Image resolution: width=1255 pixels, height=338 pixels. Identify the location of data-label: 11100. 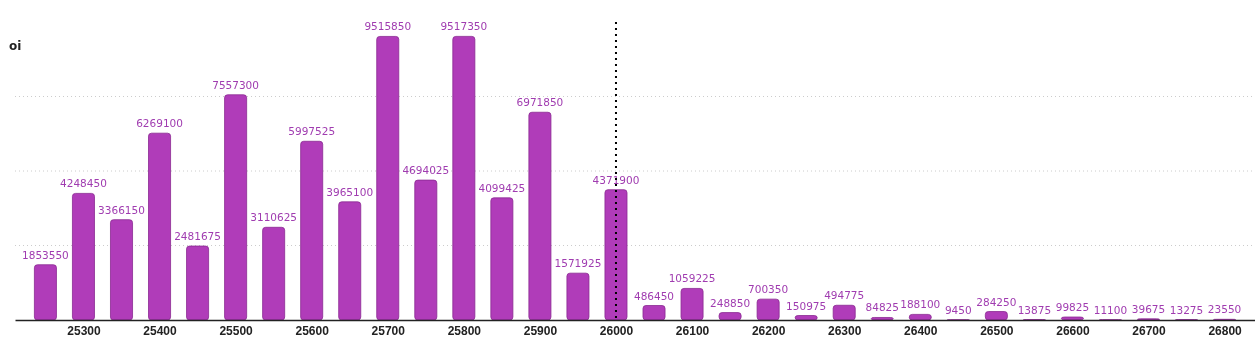
(1110, 309).